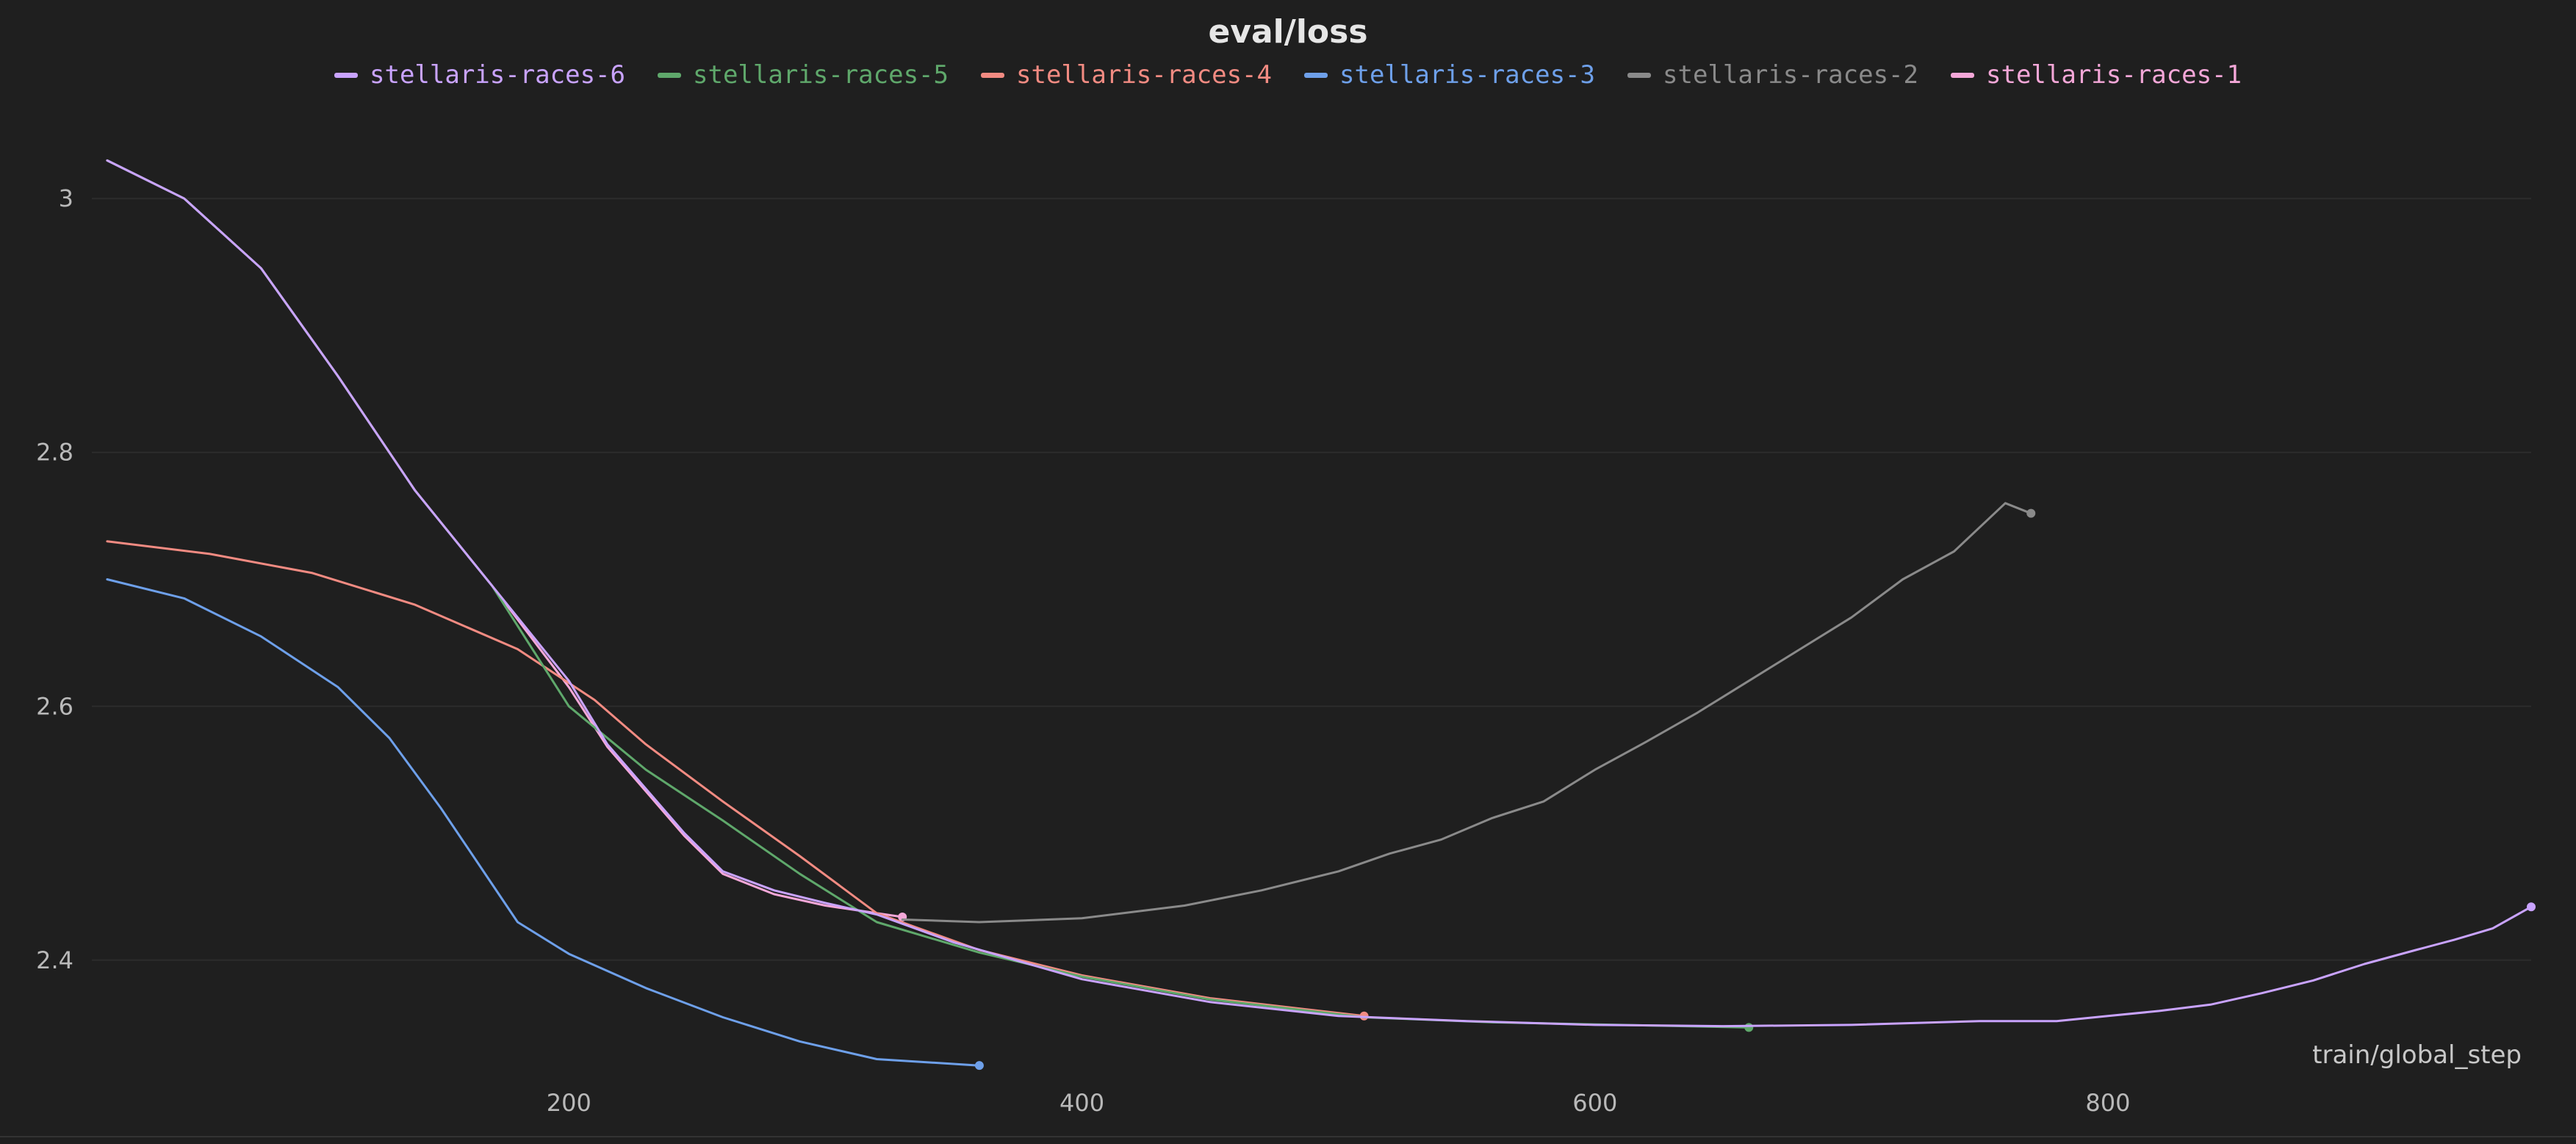 This screenshot has height=1144, width=2576. What do you see at coordinates (1467, 75) in the screenshot?
I see `legend-label: stellaris-races-3` at bounding box center [1467, 75].